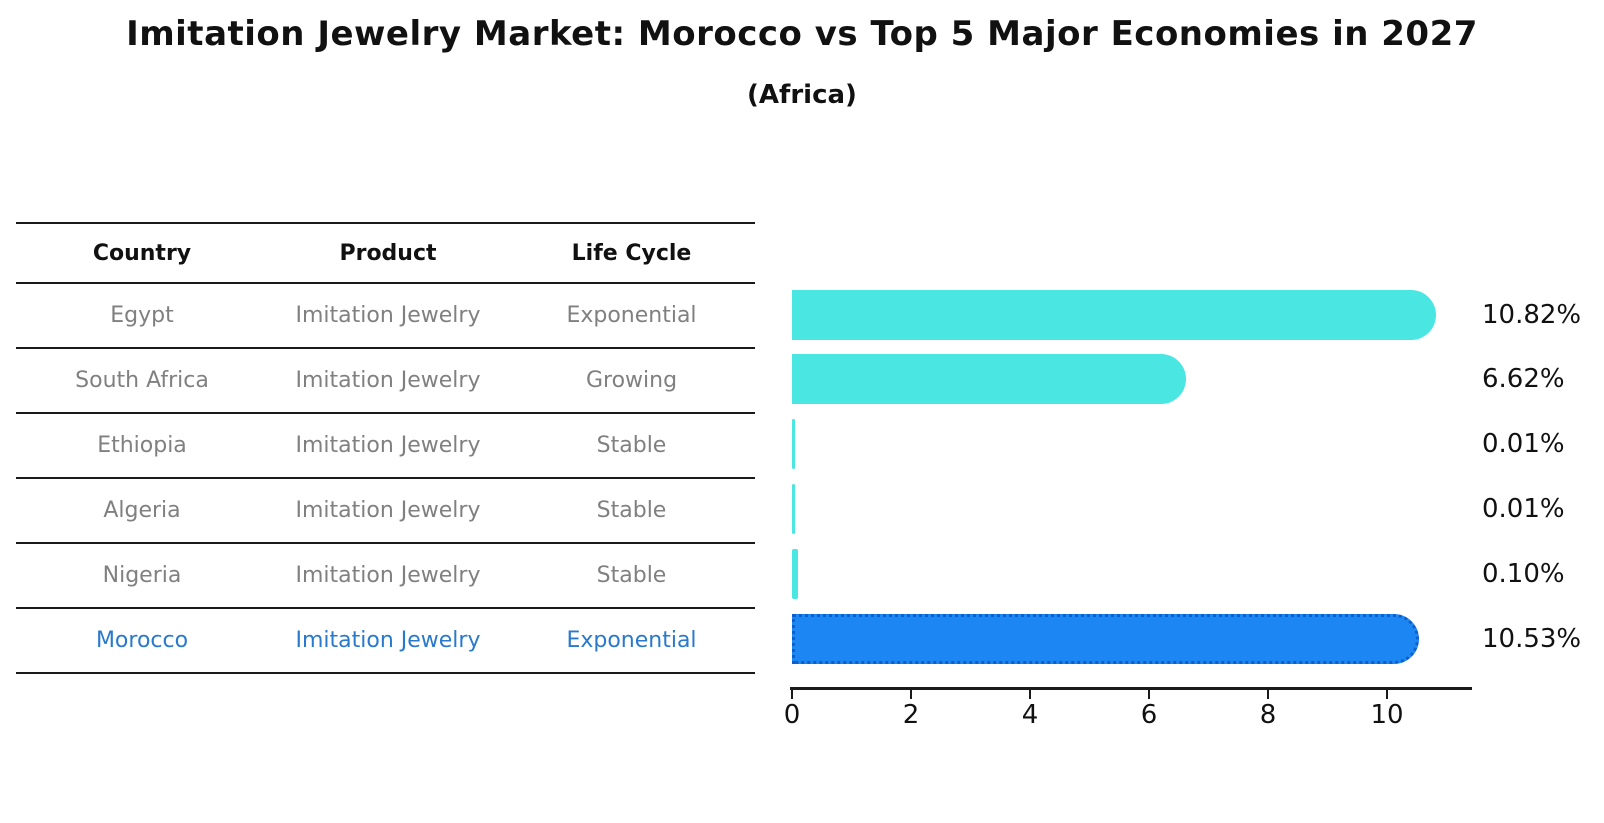 Image resolution: width=1604 pixels, height=823 pixels. Describe the element at coordinates (793, 444) in the screenshot. I see `bar-ethiopia` at that location.